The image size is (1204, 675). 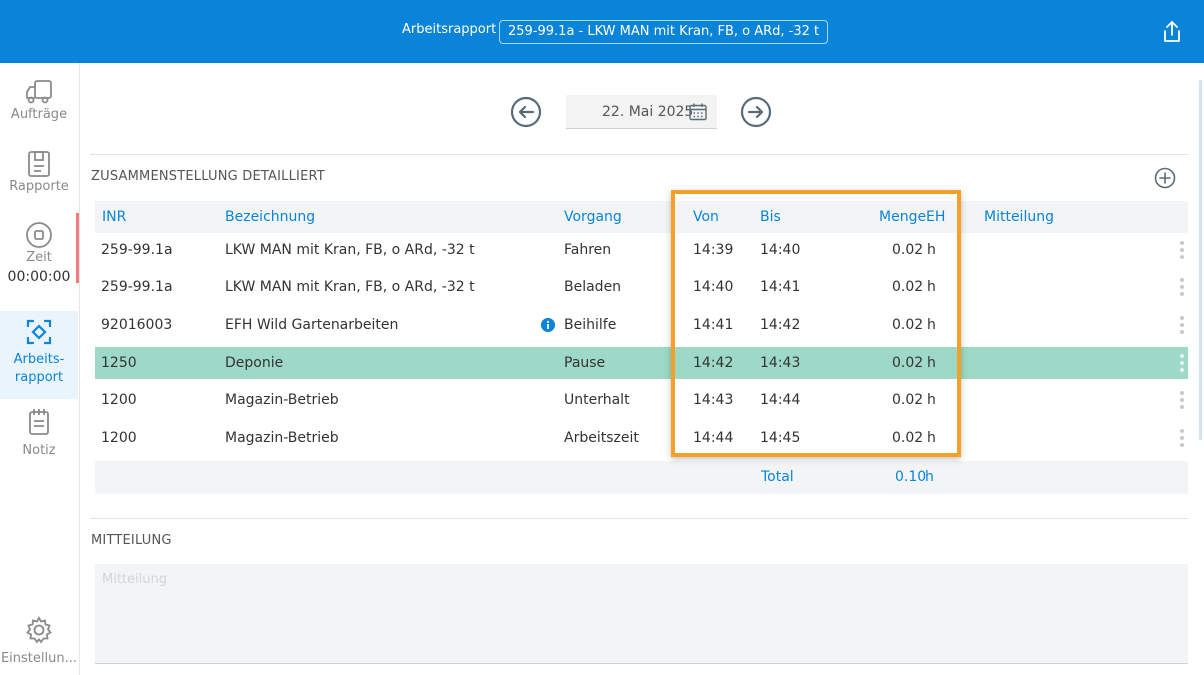 I want to click on column-header-vorgang: Vorgang, so click(x=593, y=217).